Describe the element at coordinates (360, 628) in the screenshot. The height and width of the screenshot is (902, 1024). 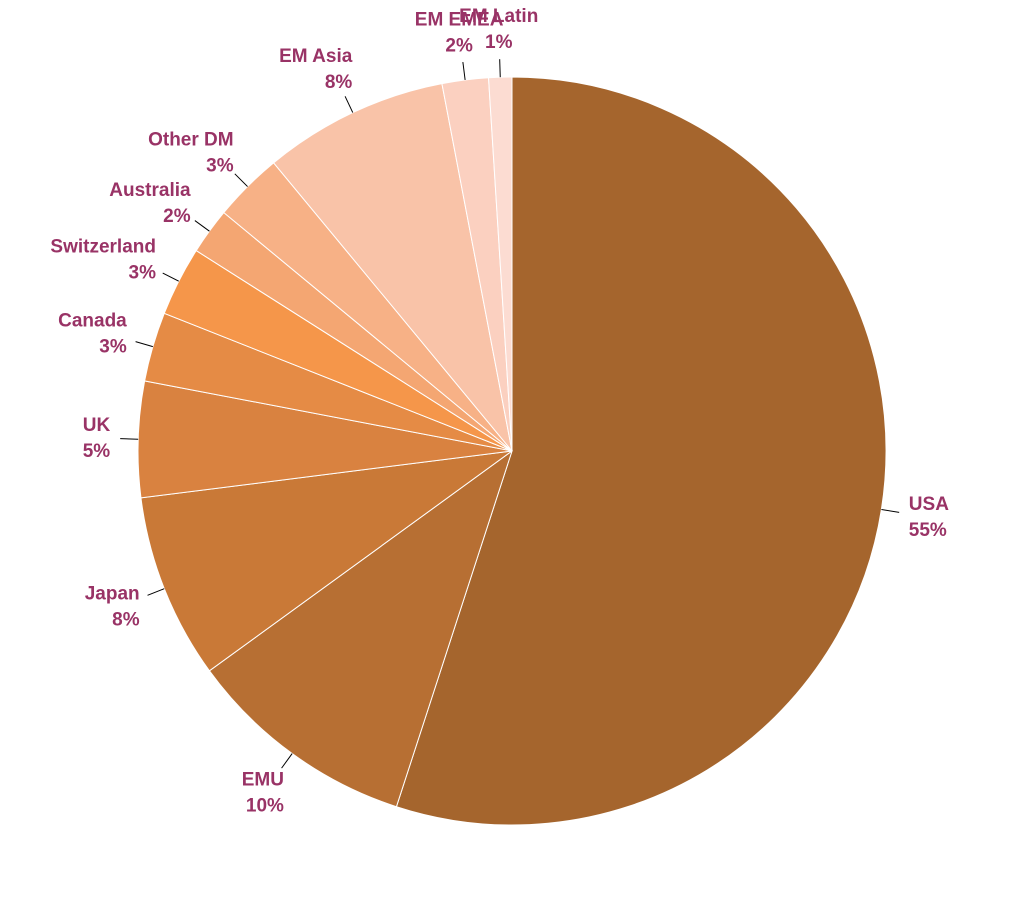
I see `pie-slice` at that location.